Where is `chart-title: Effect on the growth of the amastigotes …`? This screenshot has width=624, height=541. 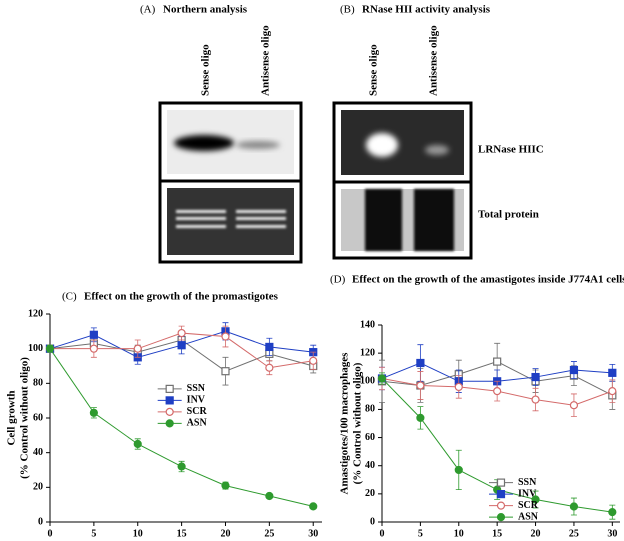 chart-title: Effect on the growth of the amastigotes … is located at coordinates (488, 280).